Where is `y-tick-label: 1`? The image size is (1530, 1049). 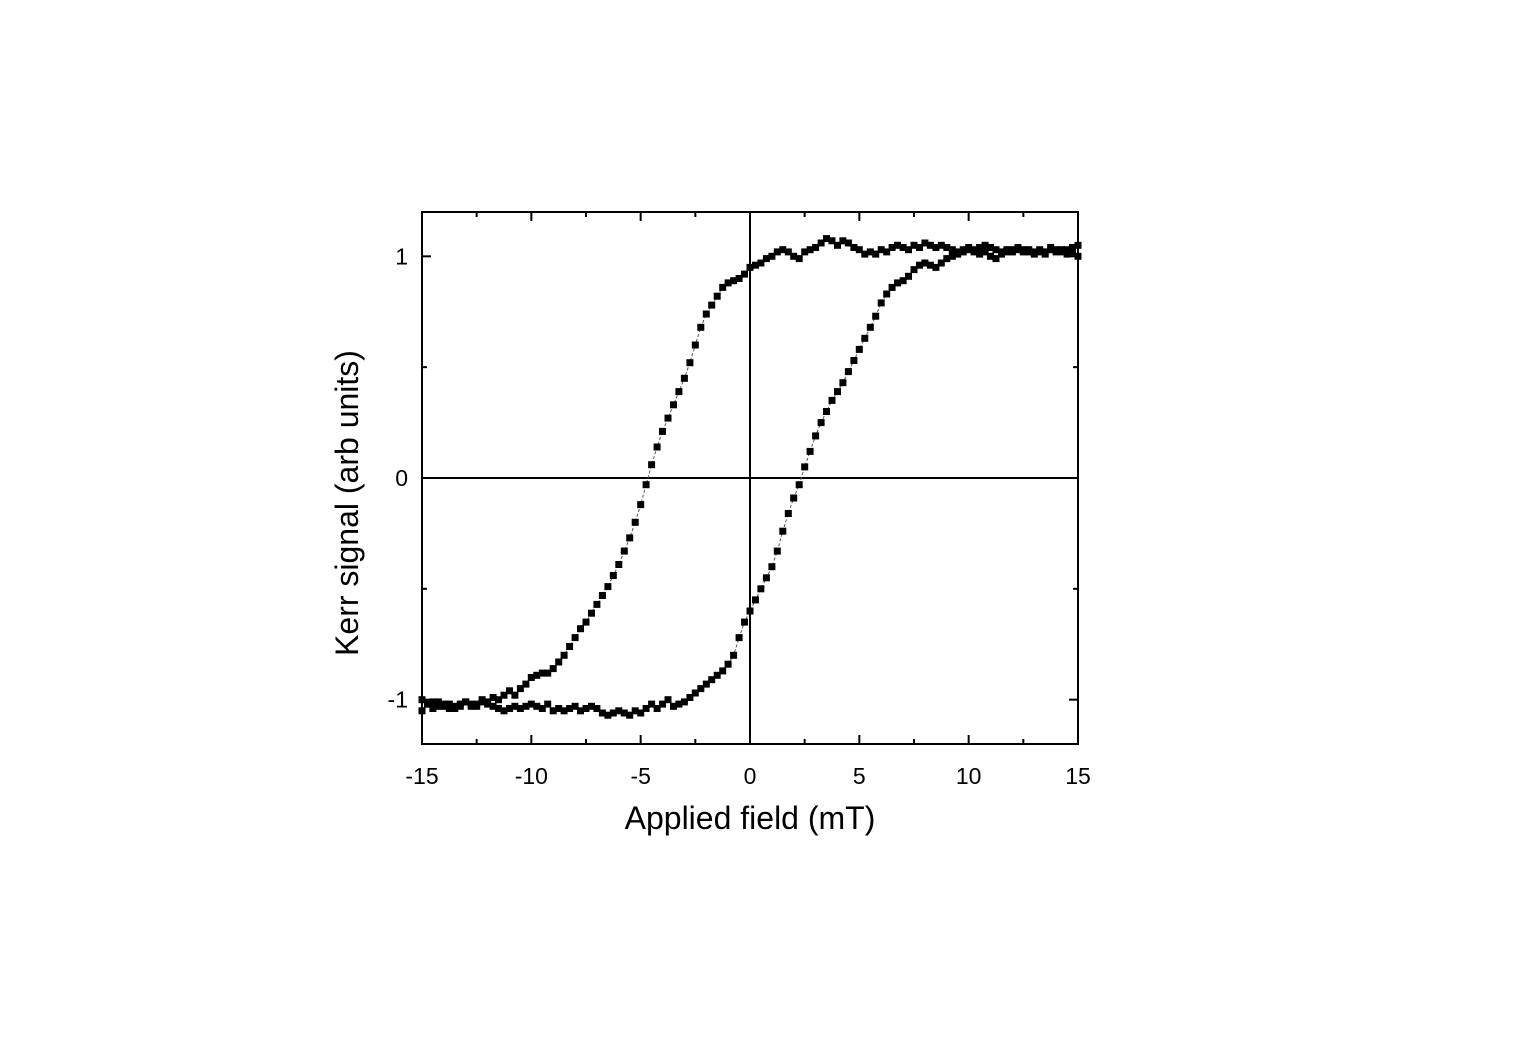
y-tick-label: 1 is located at coordinates (401, 256).